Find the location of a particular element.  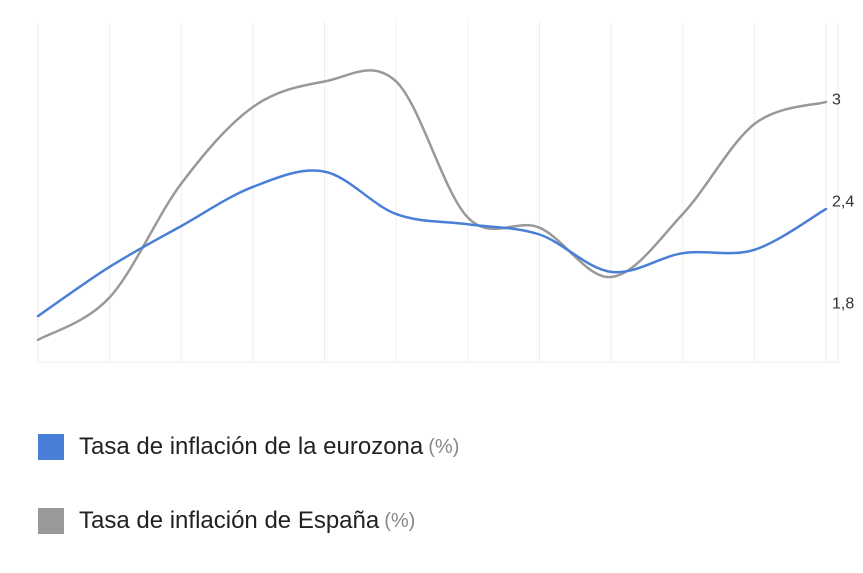

legend-item-eurozone: Tasa de inflación de la eurozona (%) is located at coordinates (248, 447).